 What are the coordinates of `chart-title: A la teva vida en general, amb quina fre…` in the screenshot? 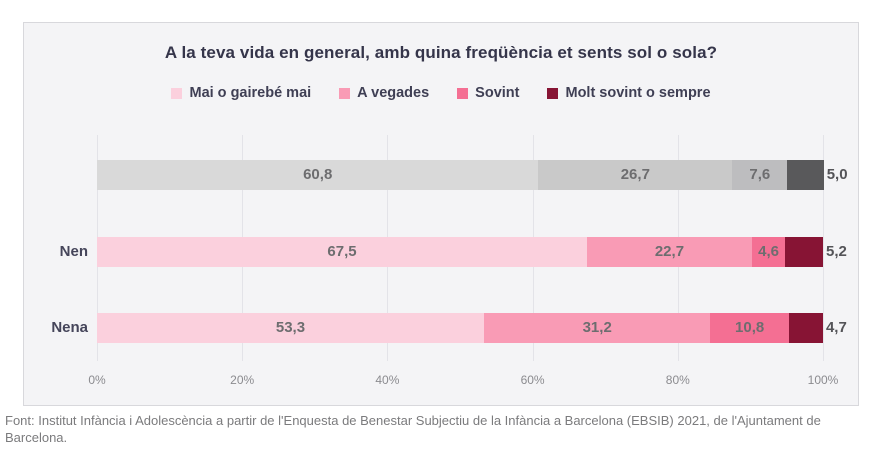 It's located at (441, 52).